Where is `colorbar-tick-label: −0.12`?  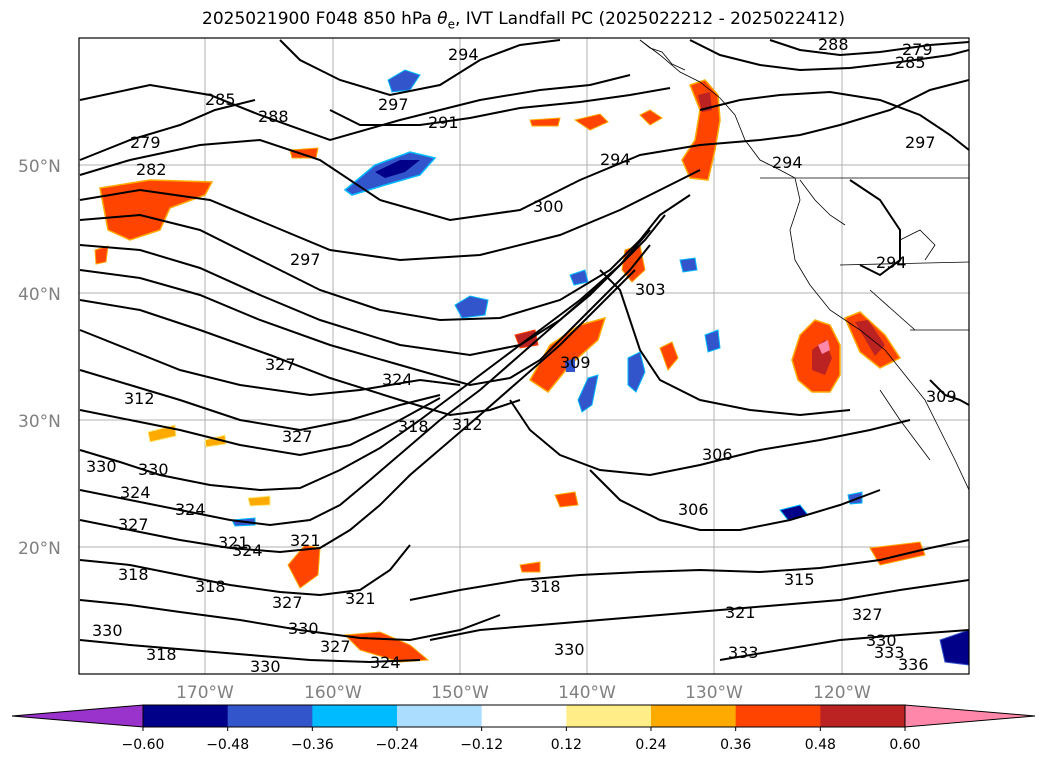
colorbar-tick-label: −0.12 is located at coordinates (481, 745).